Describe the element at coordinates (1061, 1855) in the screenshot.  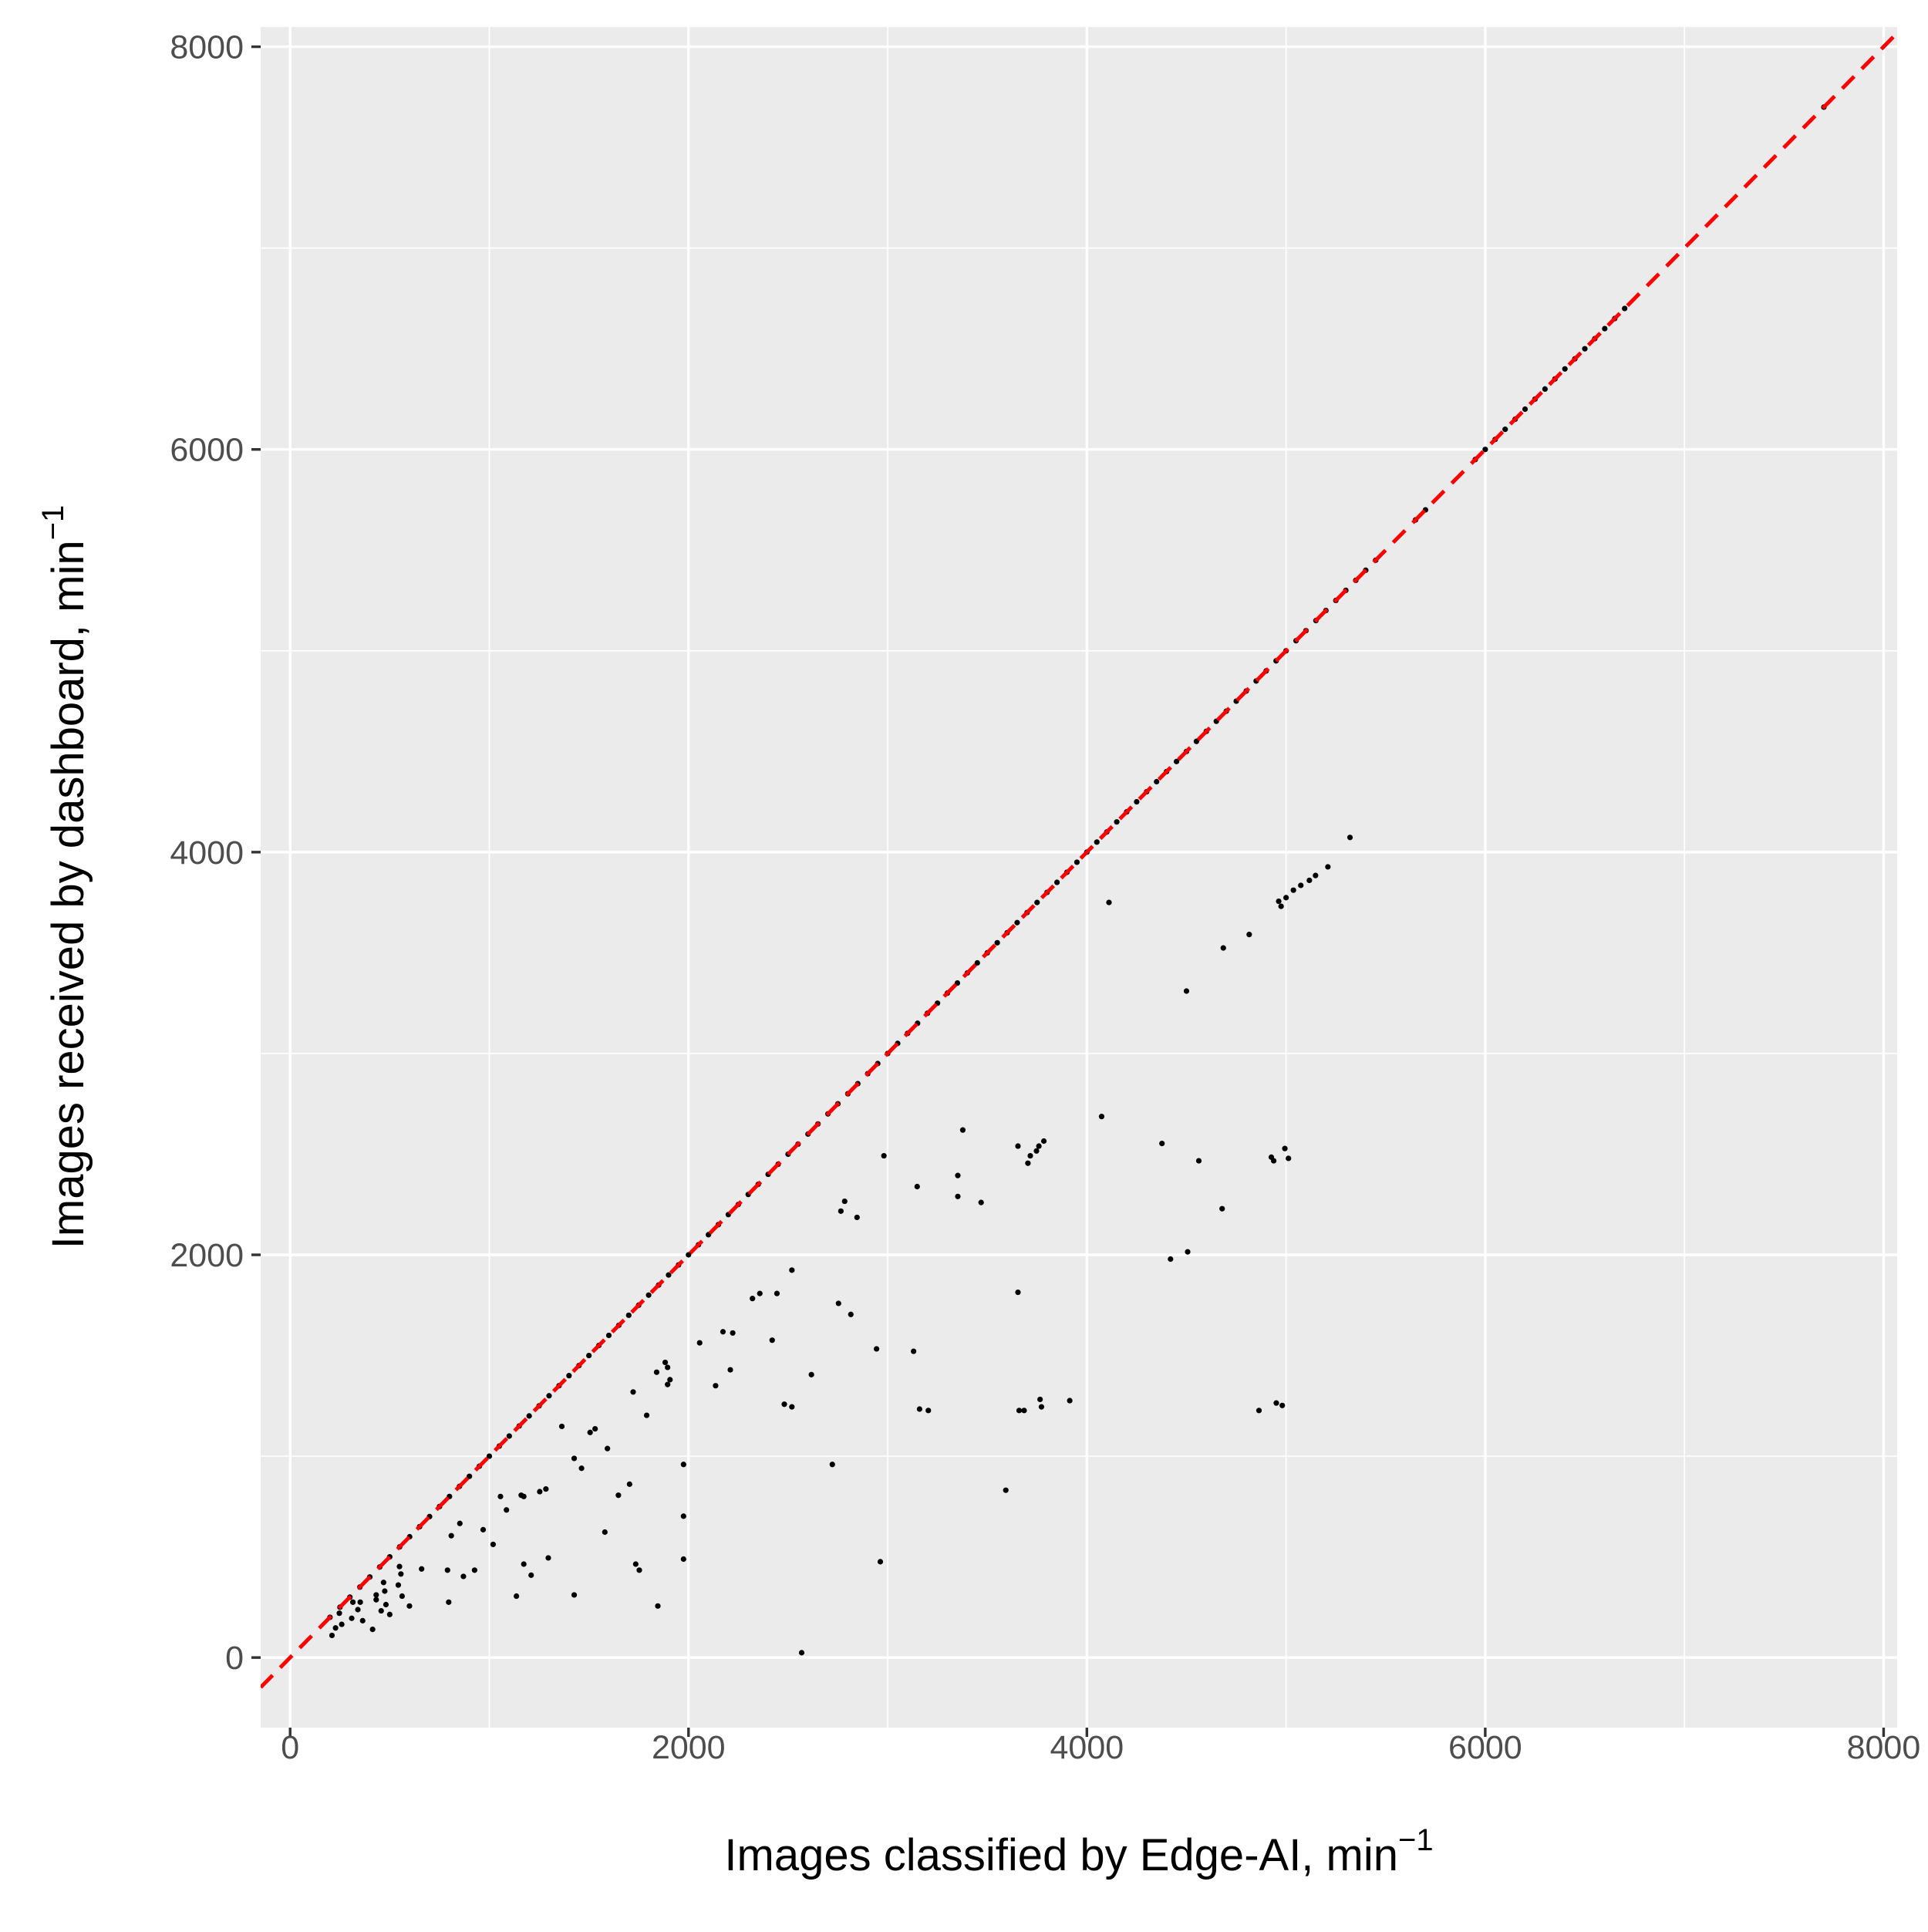
I see `x-axis-title-text: Images classified by Edge-AI, min` at that location.